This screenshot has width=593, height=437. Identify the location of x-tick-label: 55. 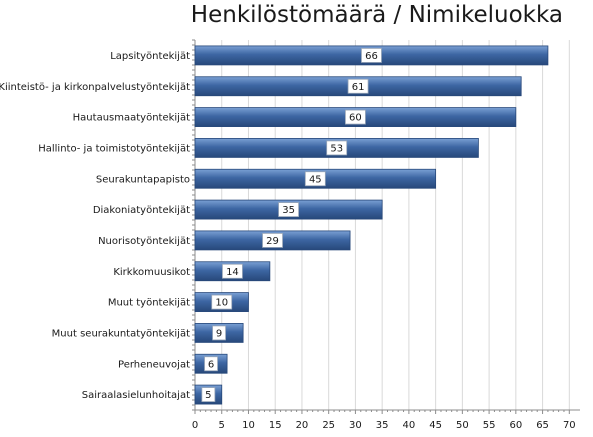
(489, 425).